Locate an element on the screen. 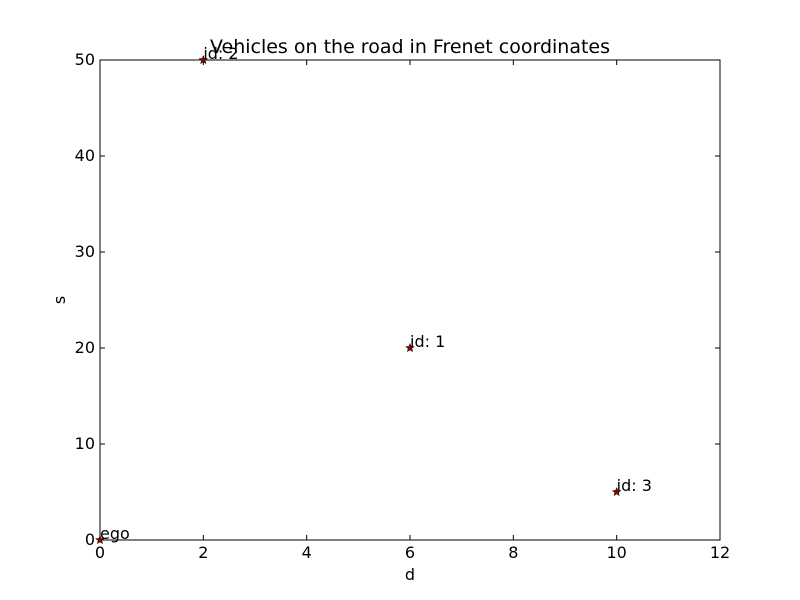  y-tick-label: 20 is located at coordinates (85, 347).